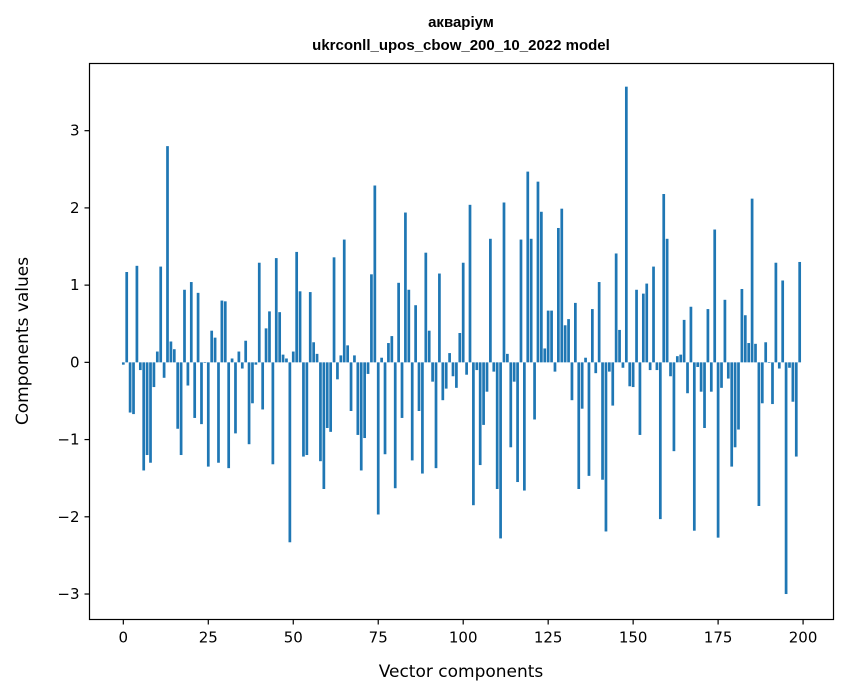  What do you see at coordinates (718, 638) in the screenshot?
I see `x-tick-label: 175` at bounding box center [718, 638].